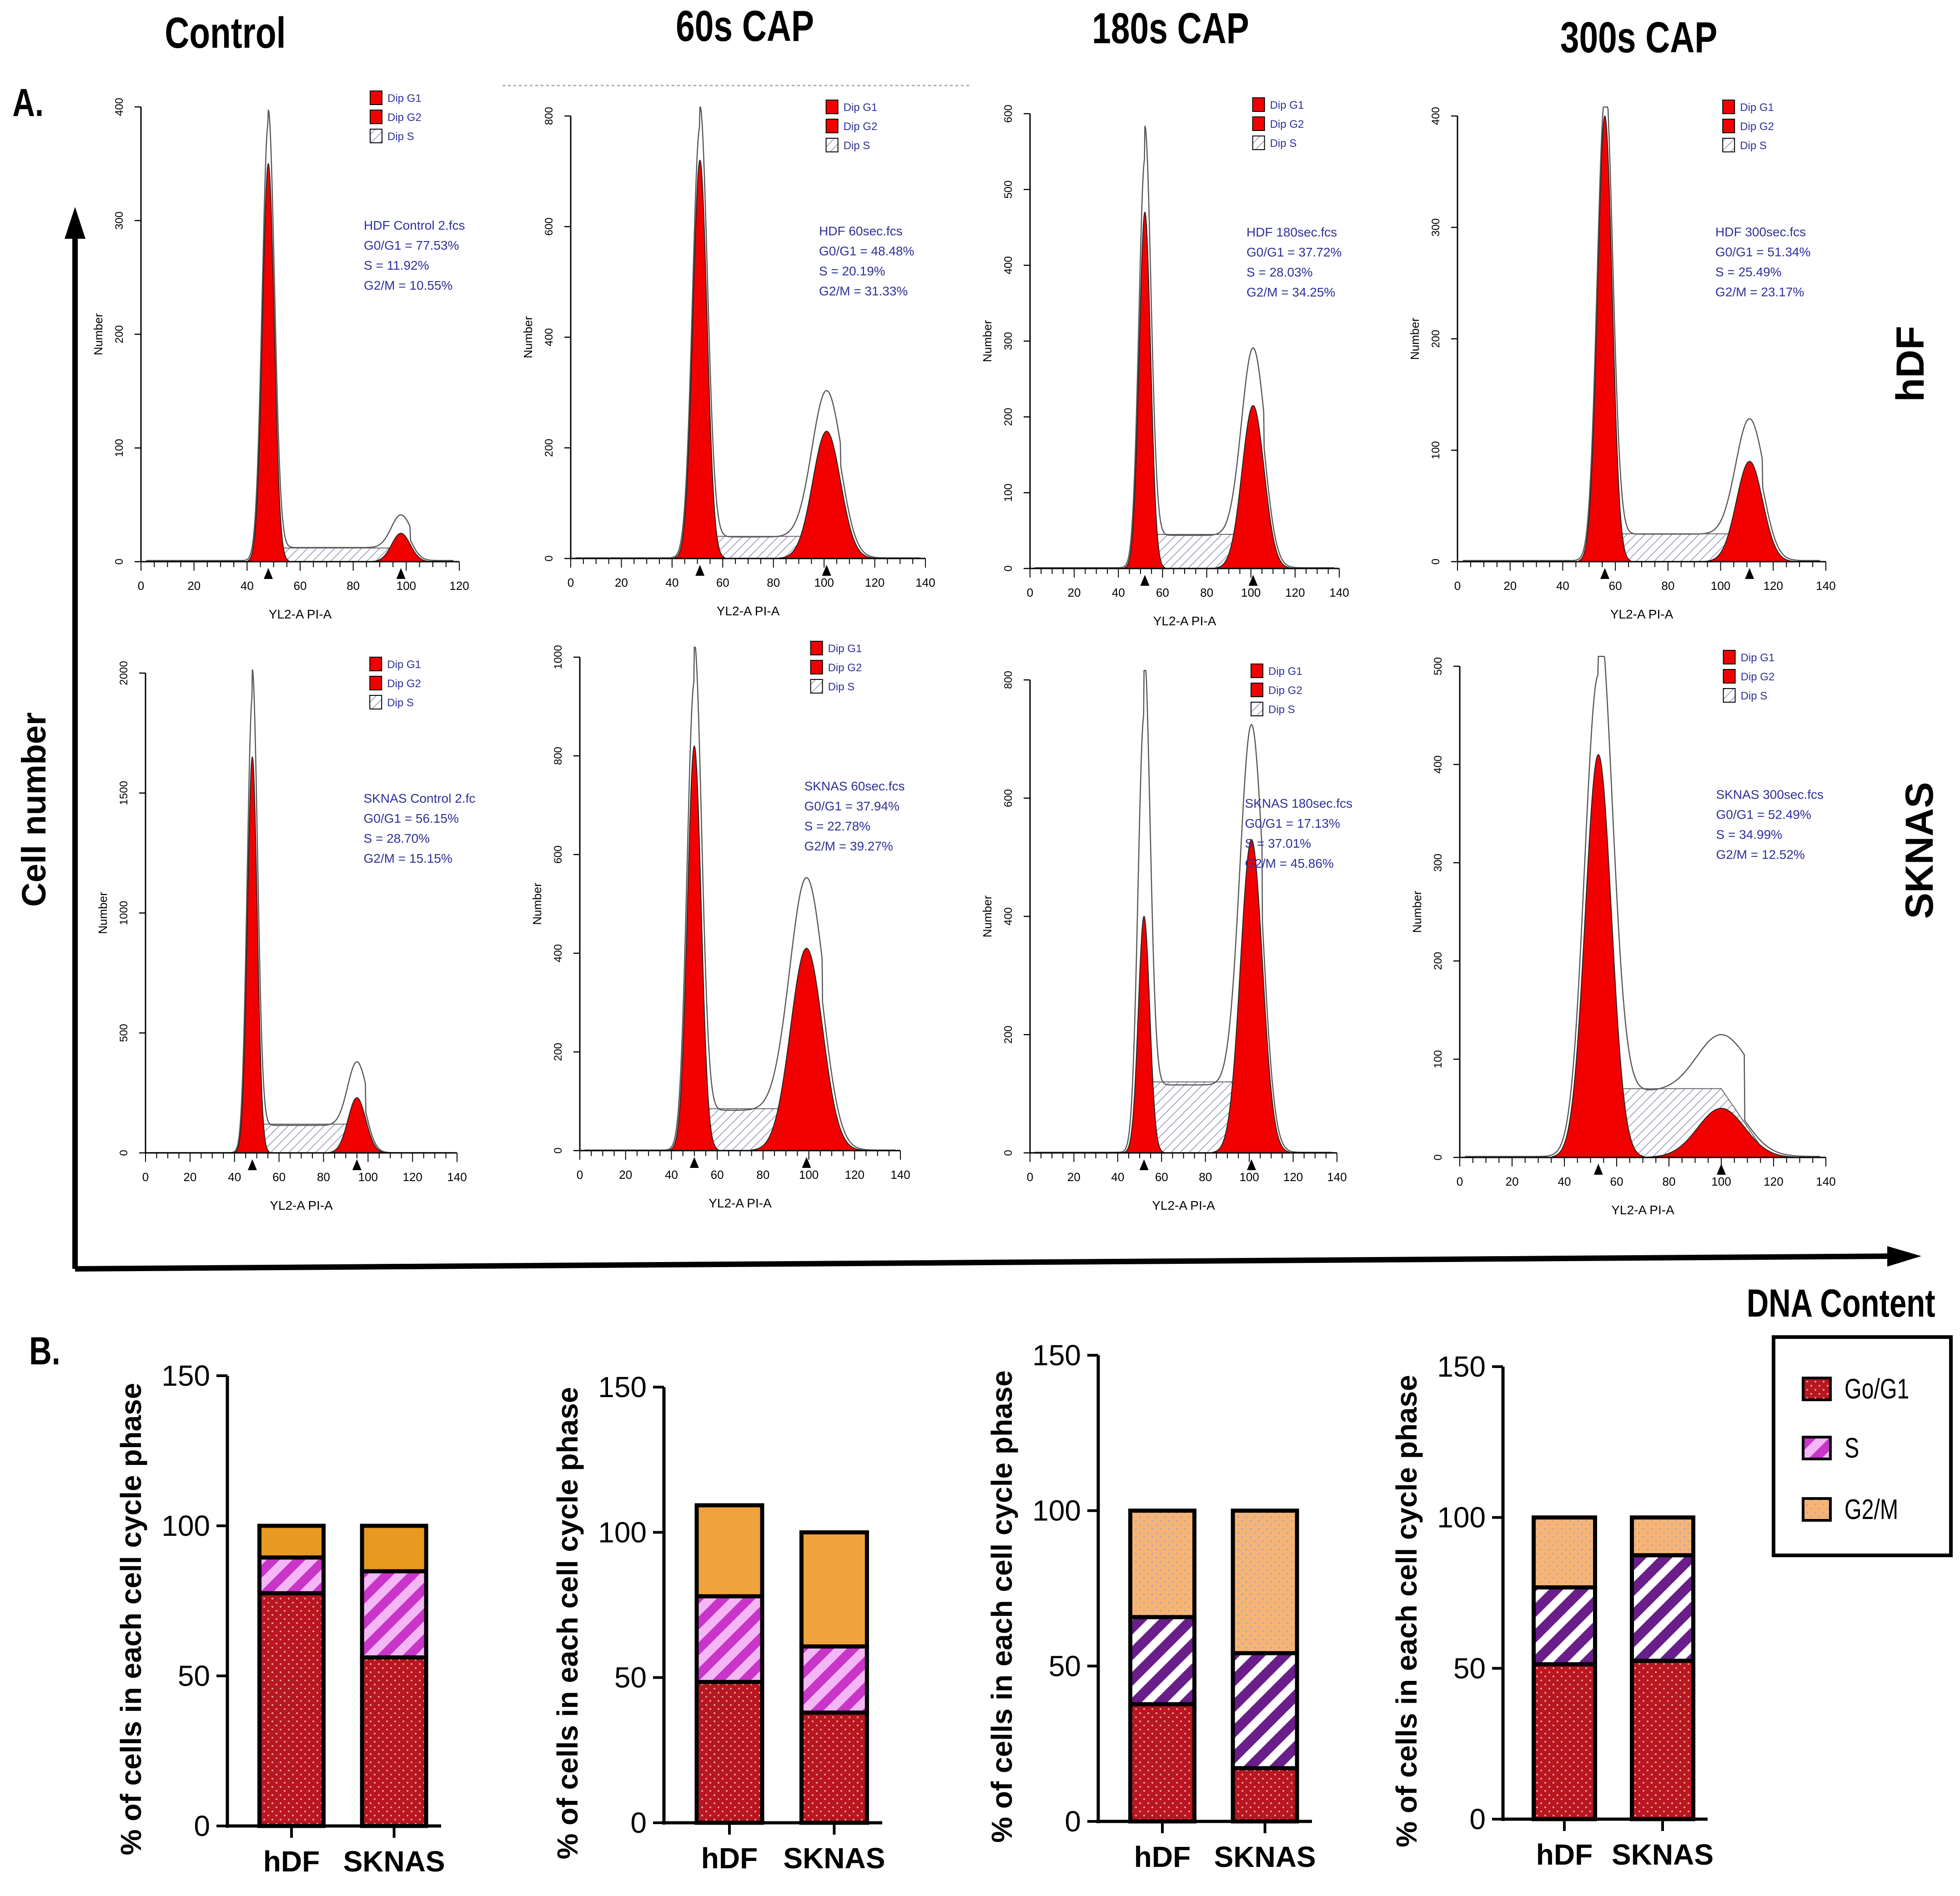 This screenshot has width=1960, height=1896. I want to click on x-tick-label: hDF, so click(291, 1861).